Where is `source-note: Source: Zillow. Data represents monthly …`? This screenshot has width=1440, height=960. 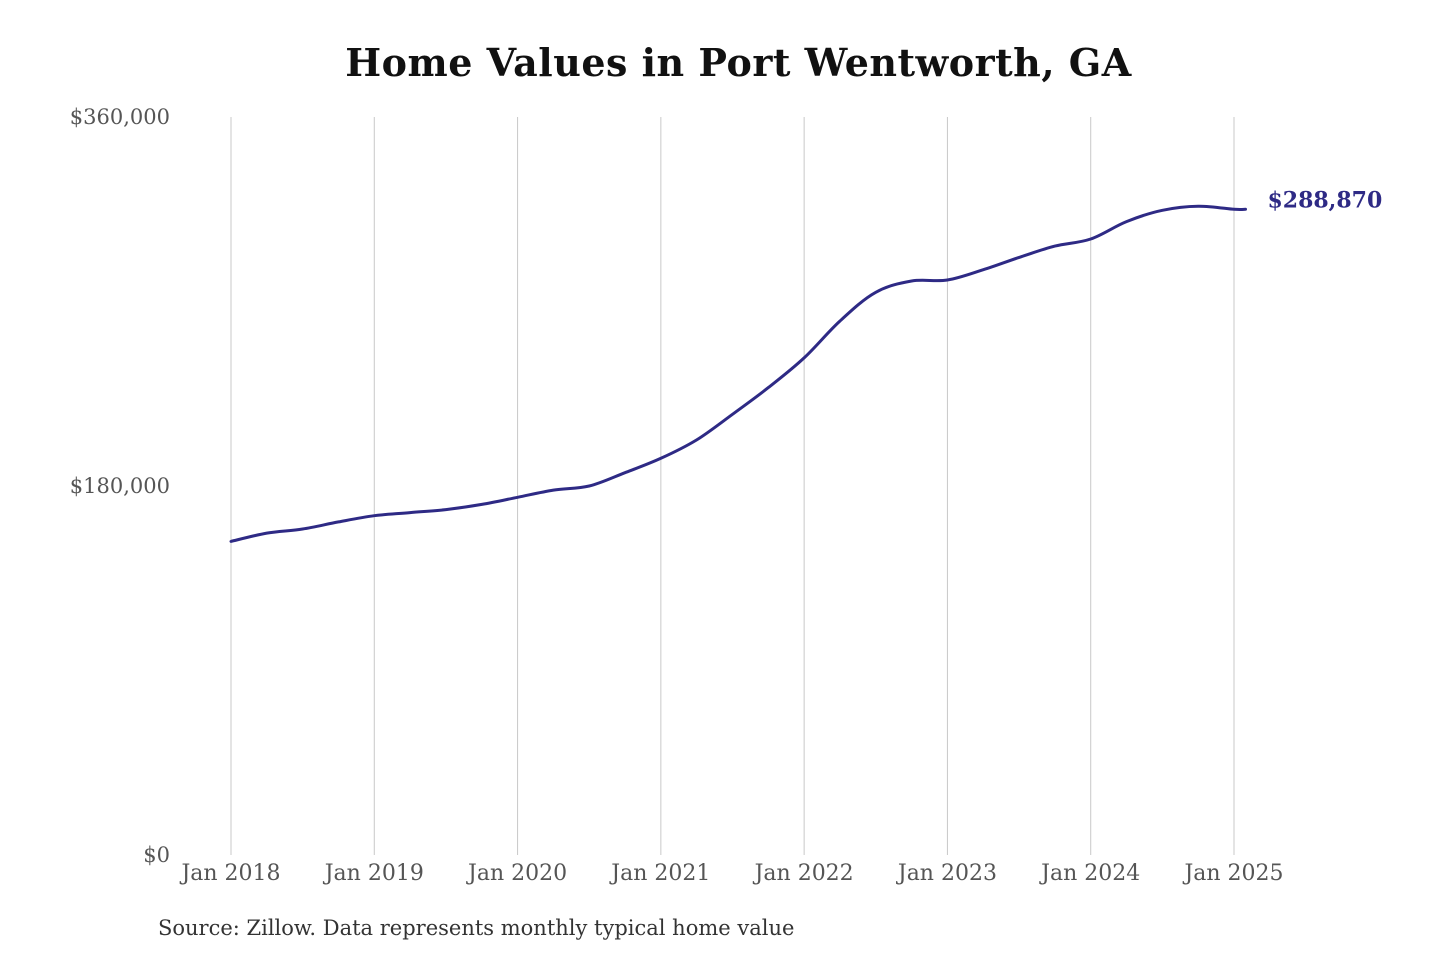
source-note: Source: Zillow. Data represents monthly … is located at coordinates (476, 928).